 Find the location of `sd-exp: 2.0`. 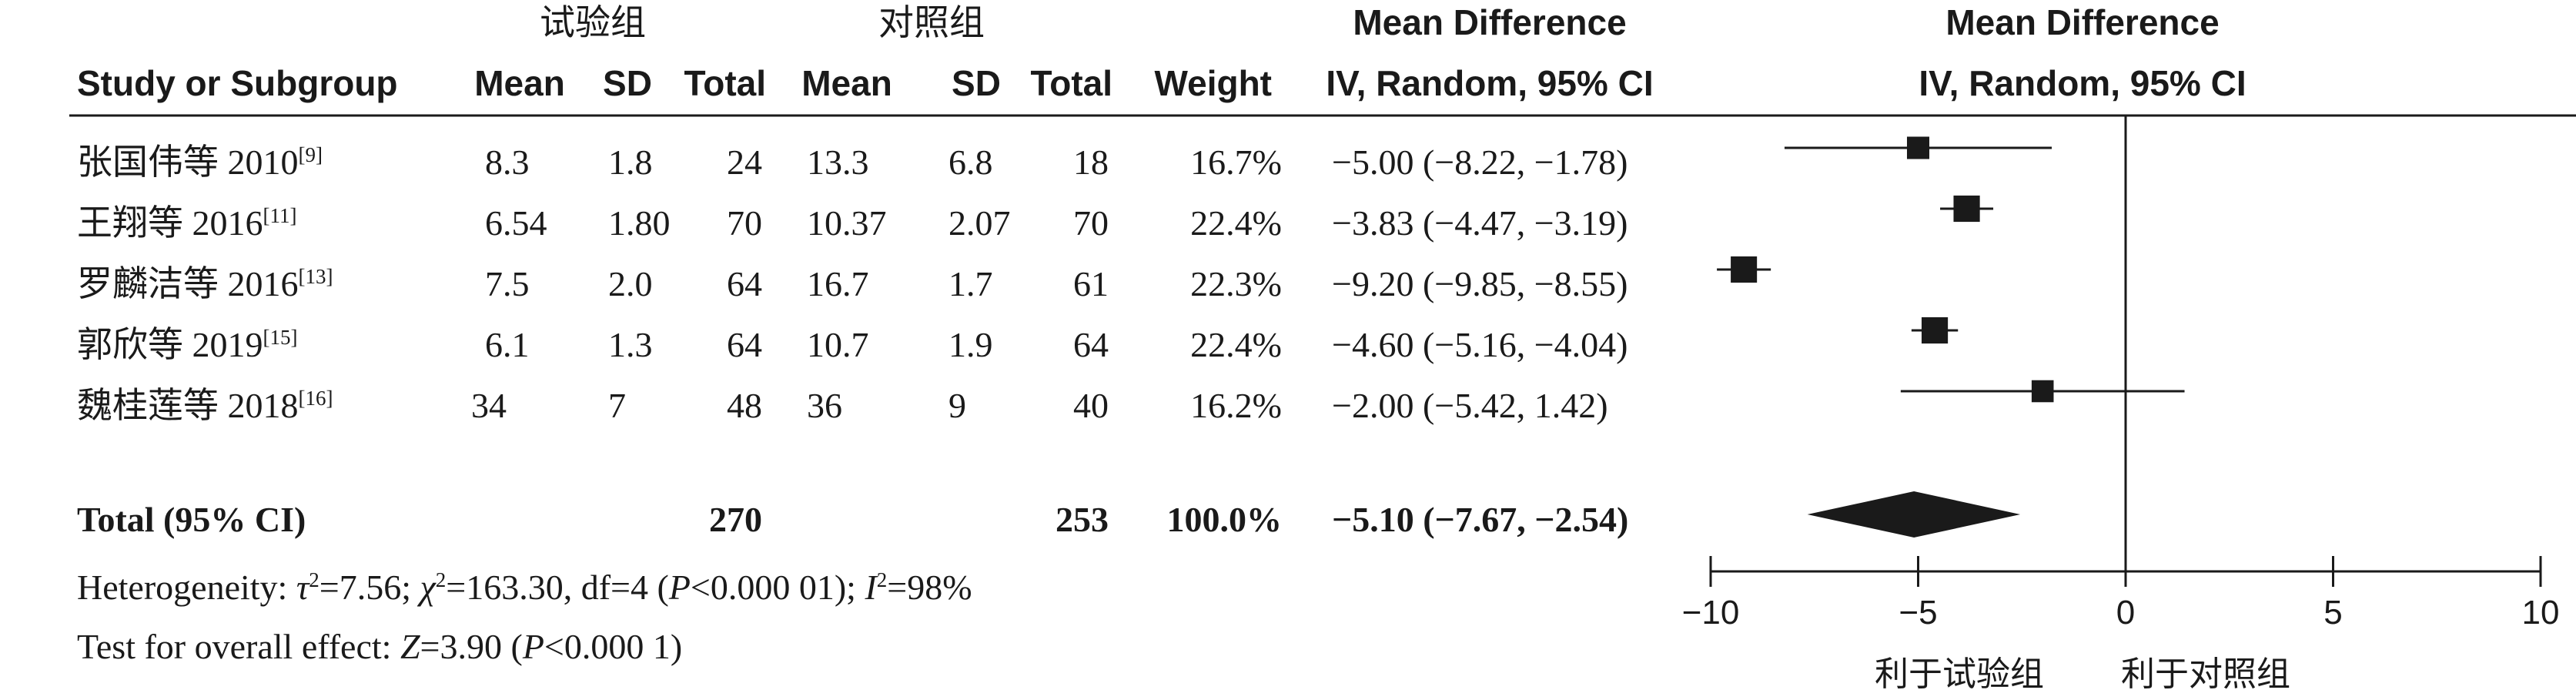

sd-exp: 2.0 is located at coordinates (630, 283).